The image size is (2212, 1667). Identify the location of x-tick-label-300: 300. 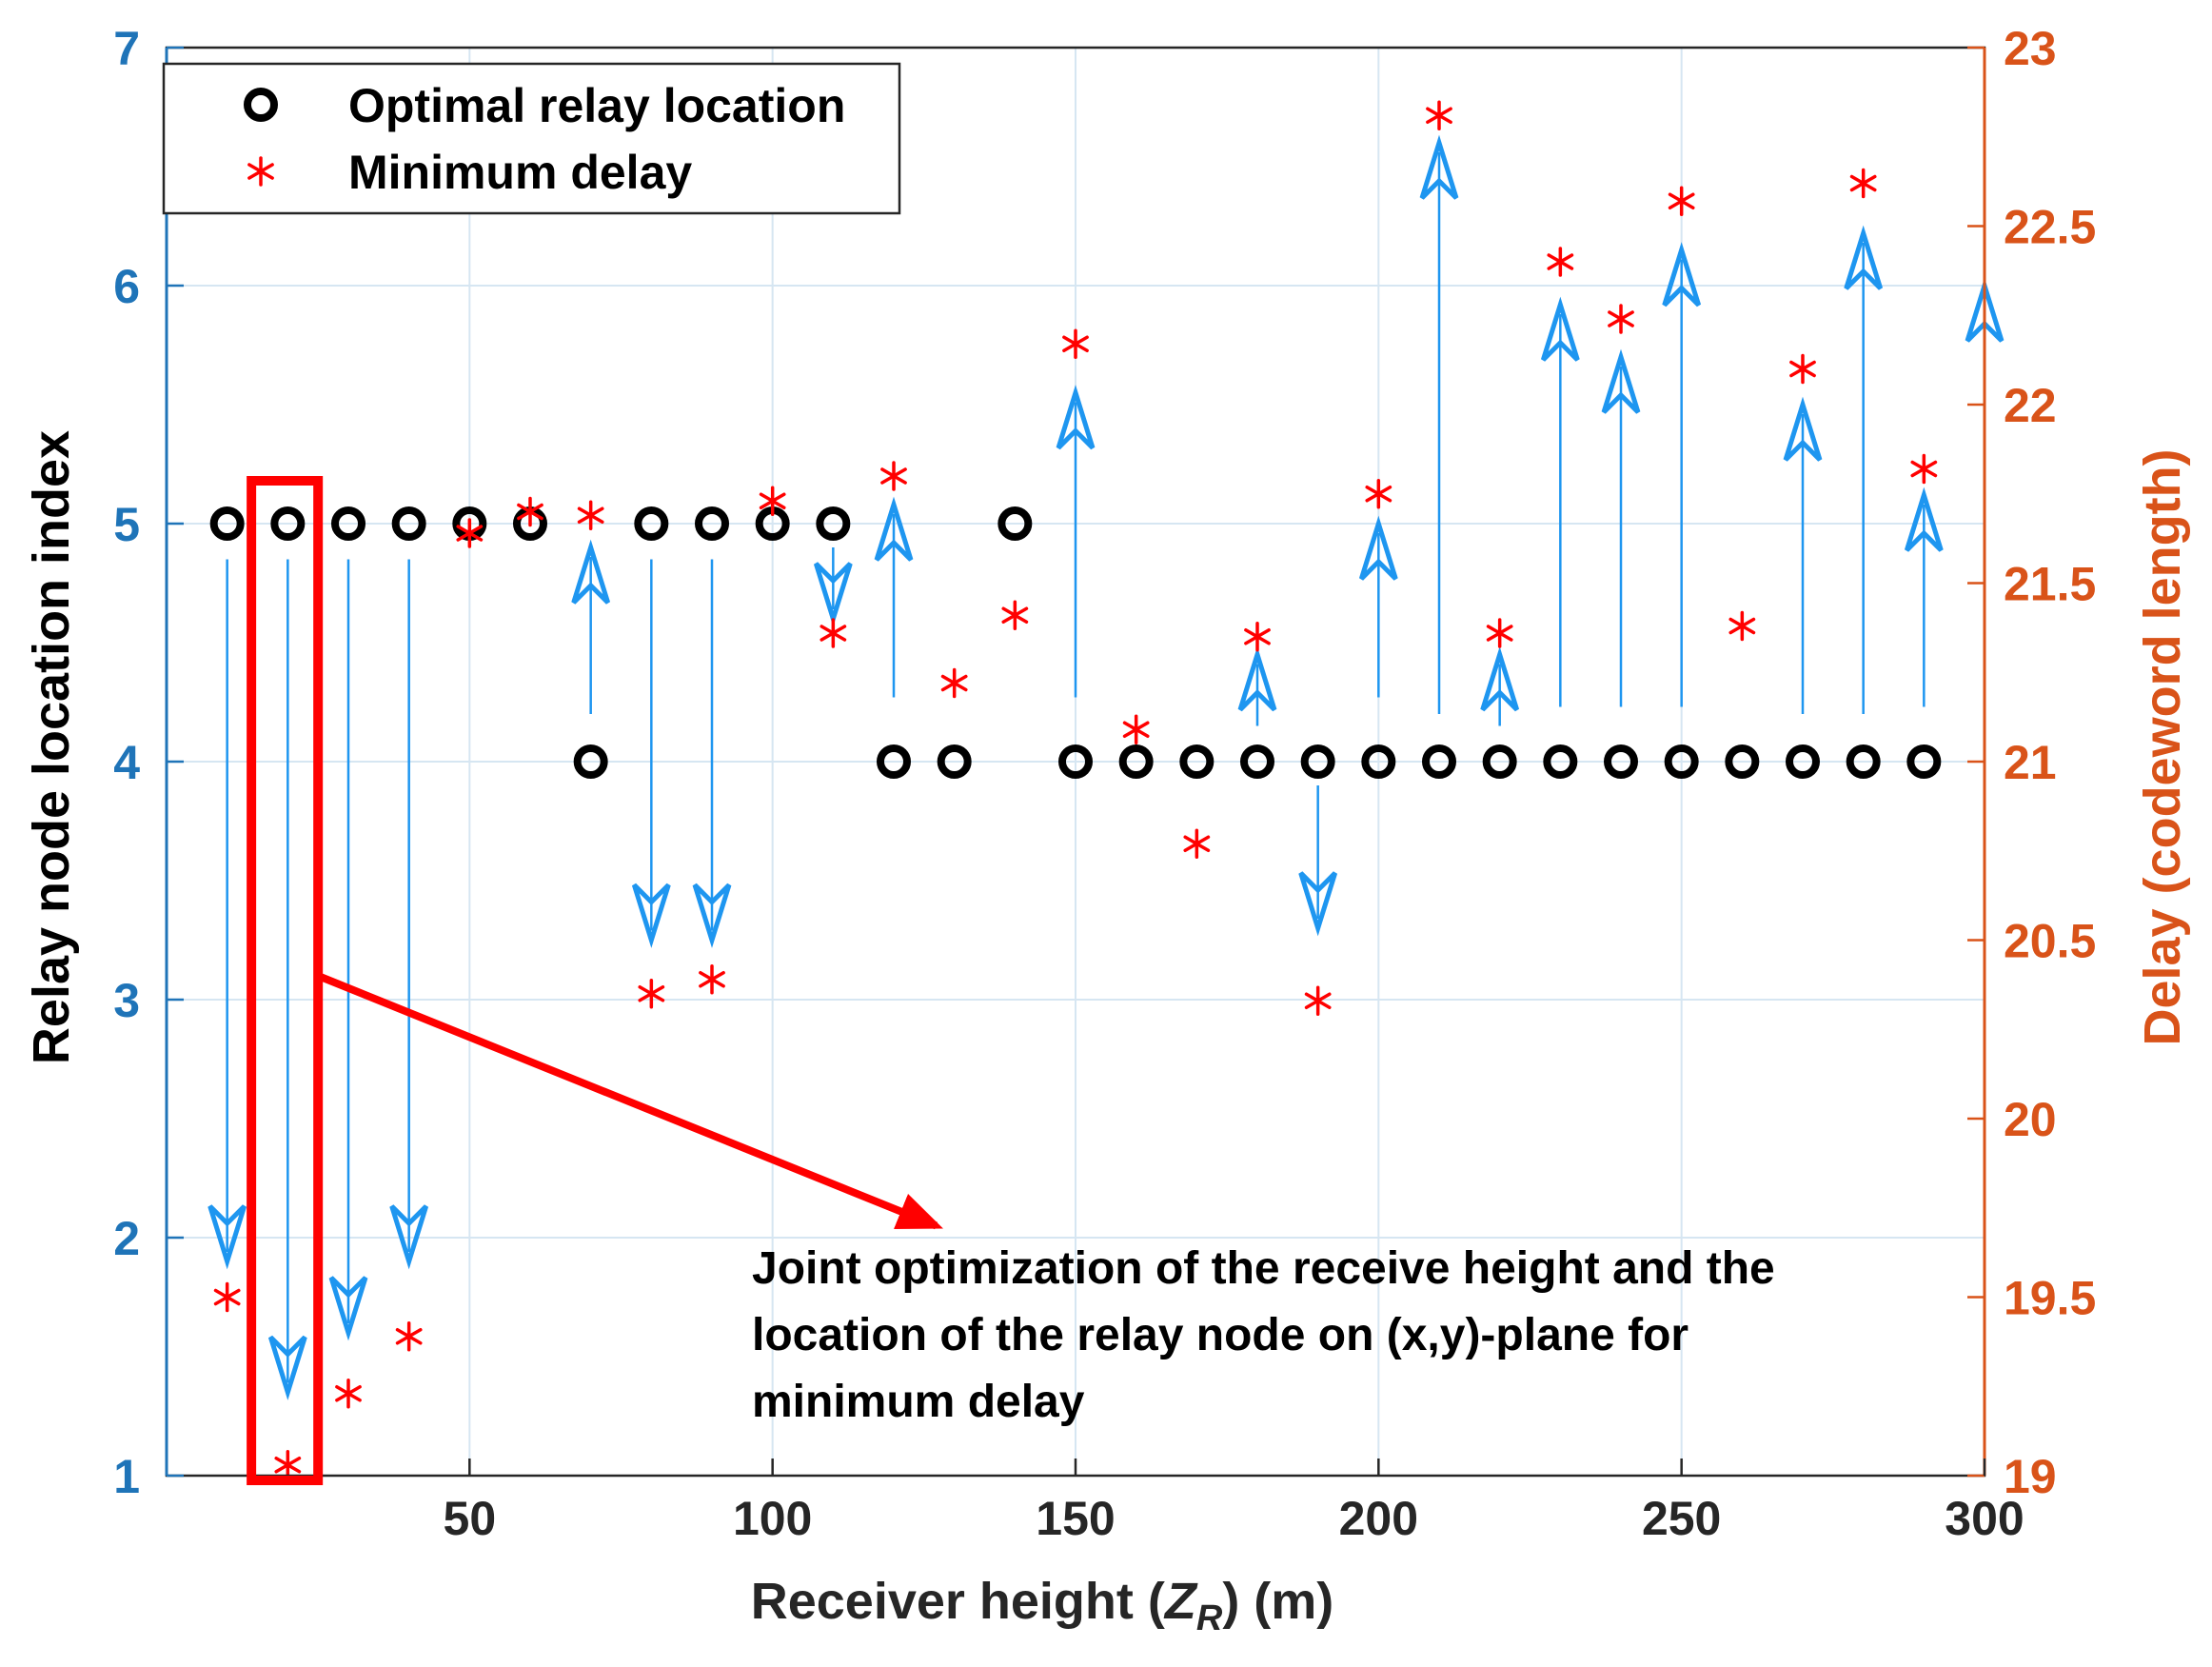
(1984, 1518).